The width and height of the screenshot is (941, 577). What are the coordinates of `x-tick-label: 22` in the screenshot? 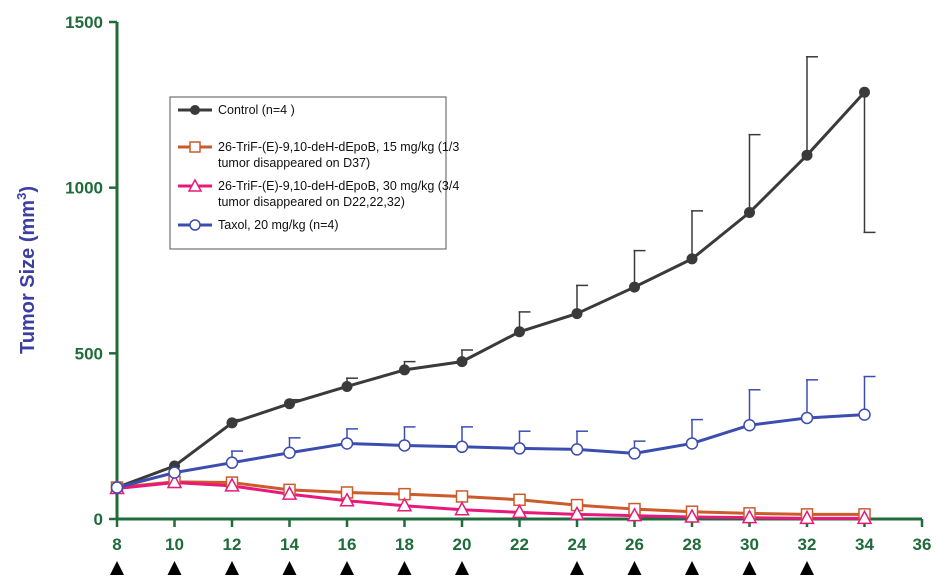 It's located at (519, 544).